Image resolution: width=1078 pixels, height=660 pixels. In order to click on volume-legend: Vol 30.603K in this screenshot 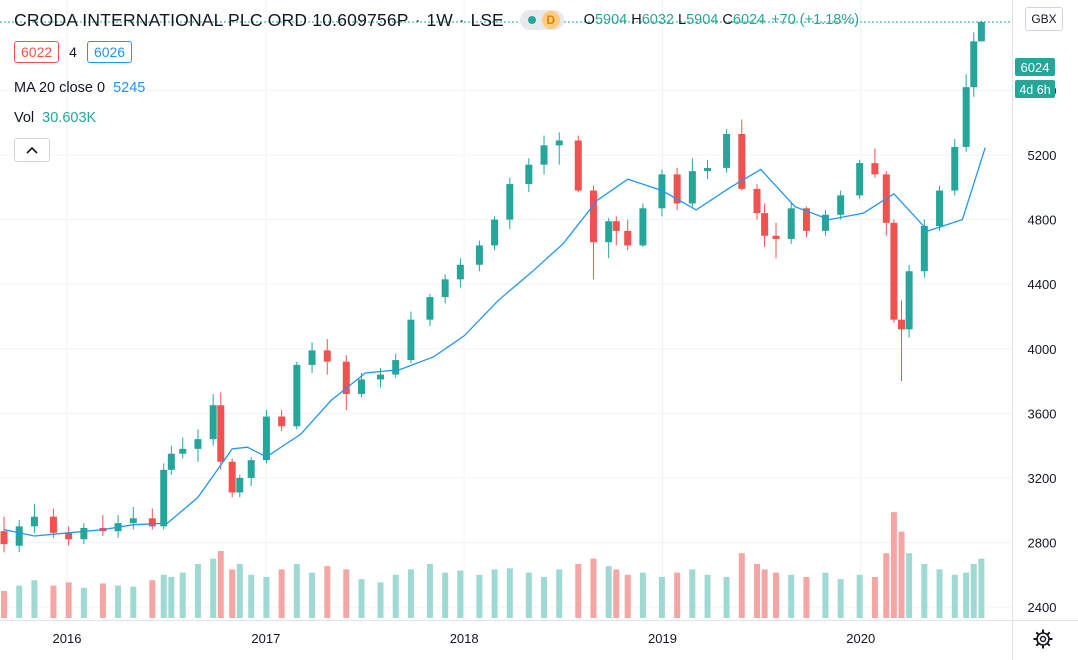, I will do `click(55, 118)`.